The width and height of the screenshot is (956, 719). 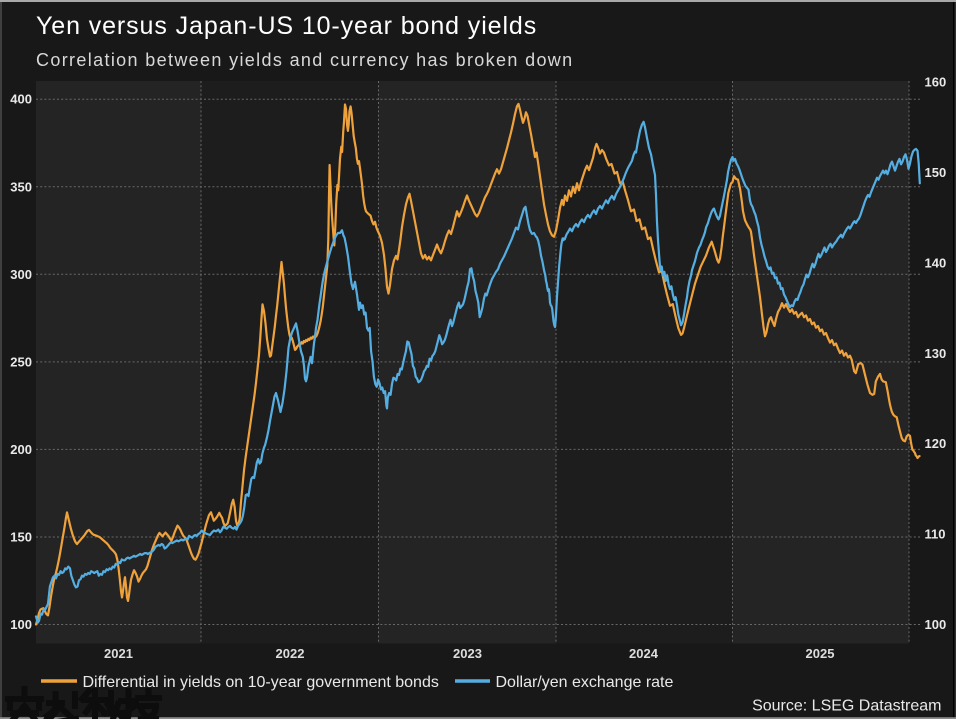 I want to click on svg-text: Source: LSEG Datastream, so click(x=846, y=706).